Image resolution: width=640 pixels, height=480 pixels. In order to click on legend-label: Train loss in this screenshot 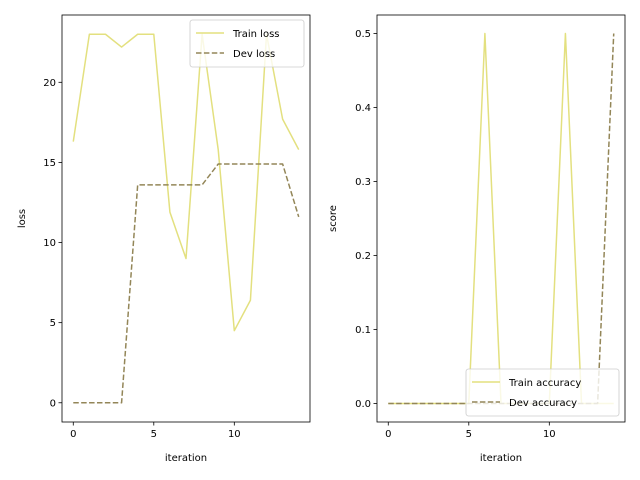, I will do `click(256, 34)`.